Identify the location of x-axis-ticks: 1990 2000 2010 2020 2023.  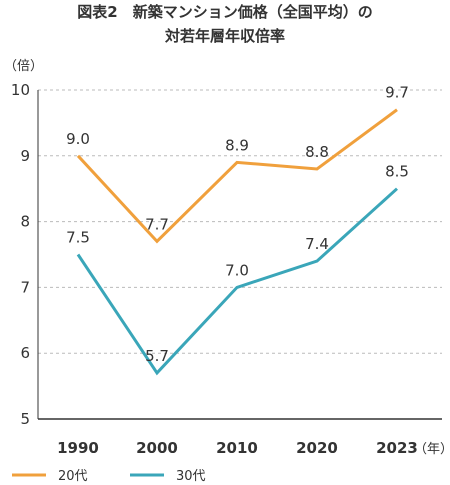
(237, 448).